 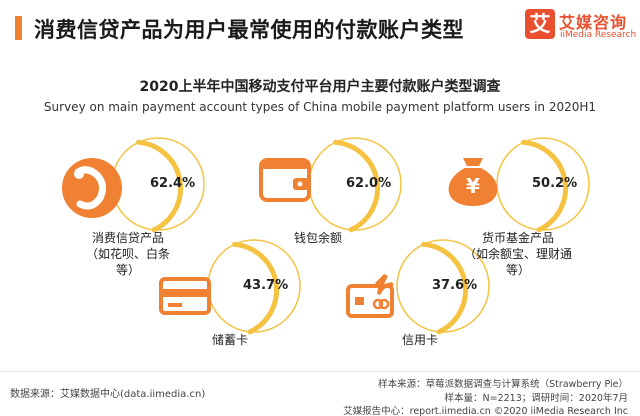 I want to click on wallet-icon, so click(x=285, y=180).